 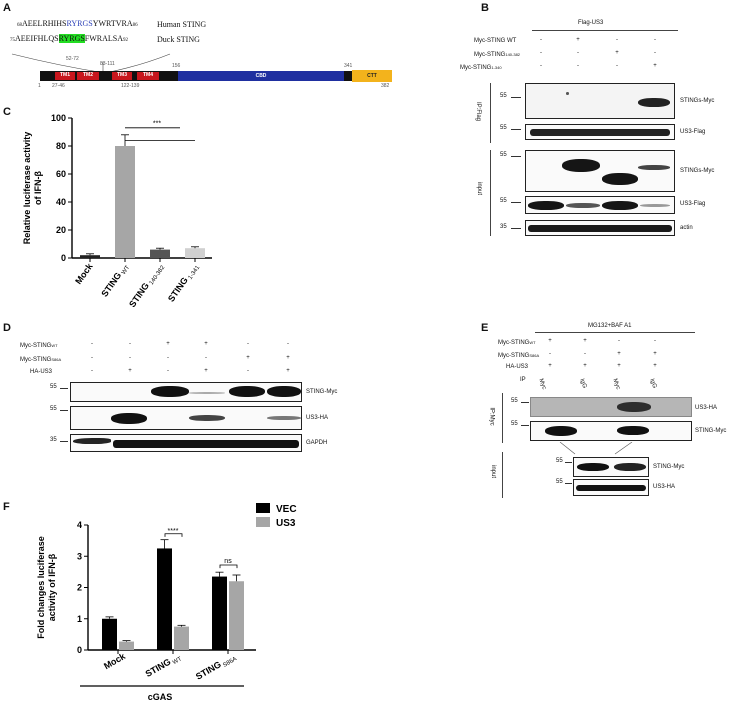 What do you see at coordinates (491, 416) in the screenshot?
I see `e-ip-myc-label: IP:Myc` at bounding box center [491, 416].